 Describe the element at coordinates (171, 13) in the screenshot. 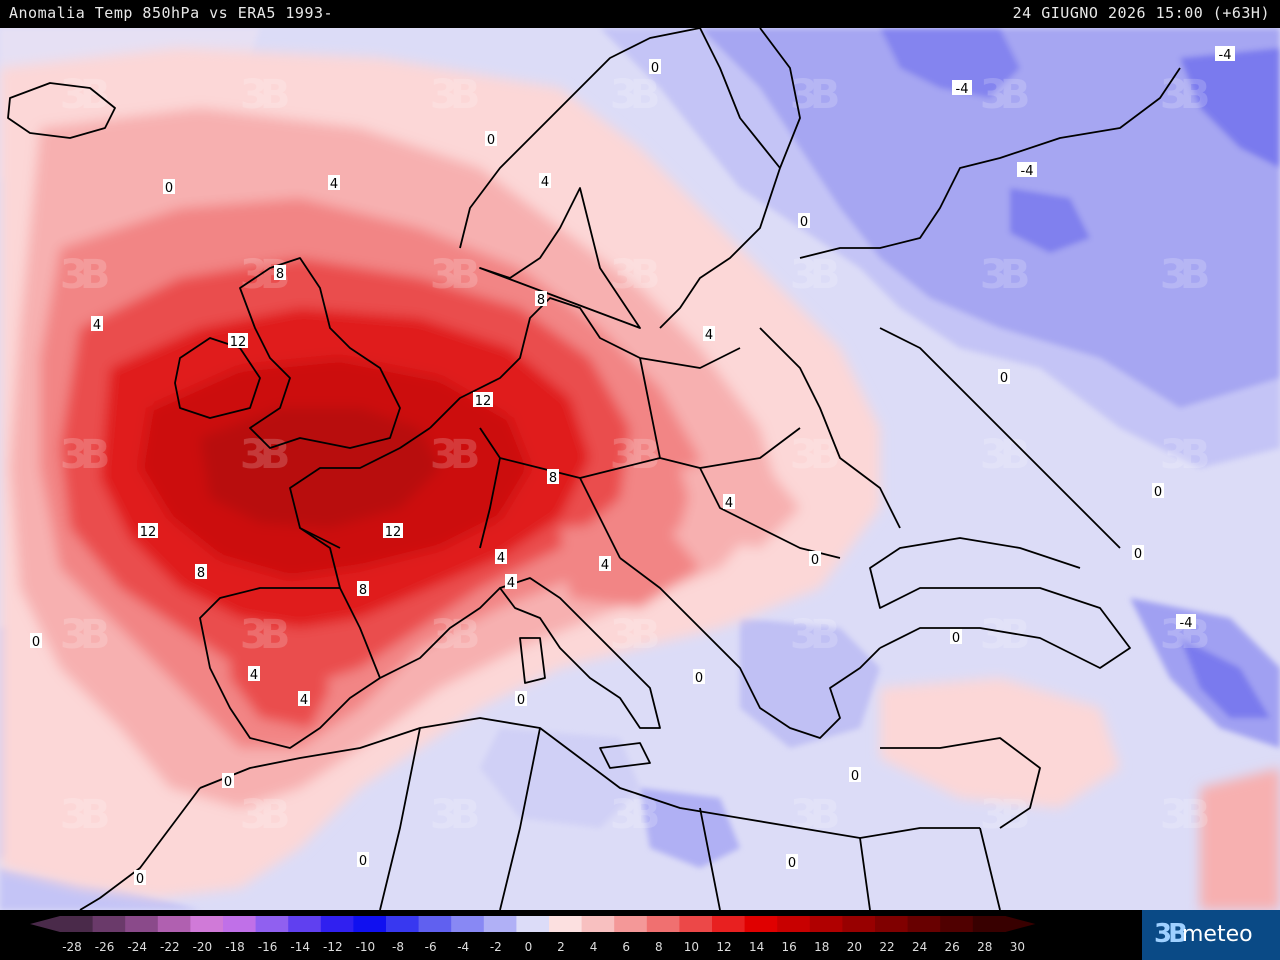

I see `map-title: Anomalia Temp 850hPa vs ERA5 1993-` at that location.